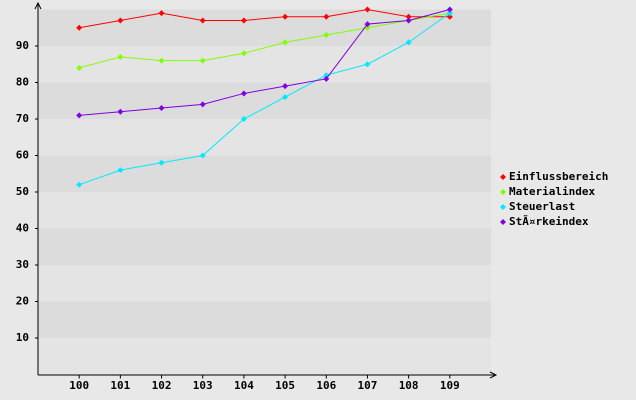 Image resolution: width=636 pixels, height=400 pixels. I want to click on y-tick-label: 90, so click(22, 45).